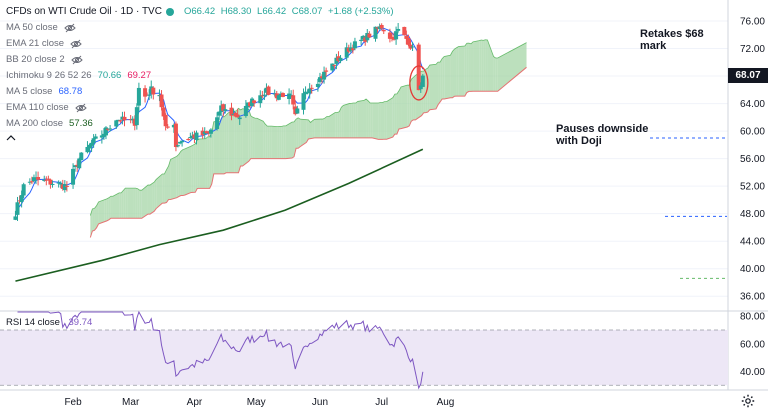  I want to click on indicator-bb20: BB 20 close 2, so click(201, 60).